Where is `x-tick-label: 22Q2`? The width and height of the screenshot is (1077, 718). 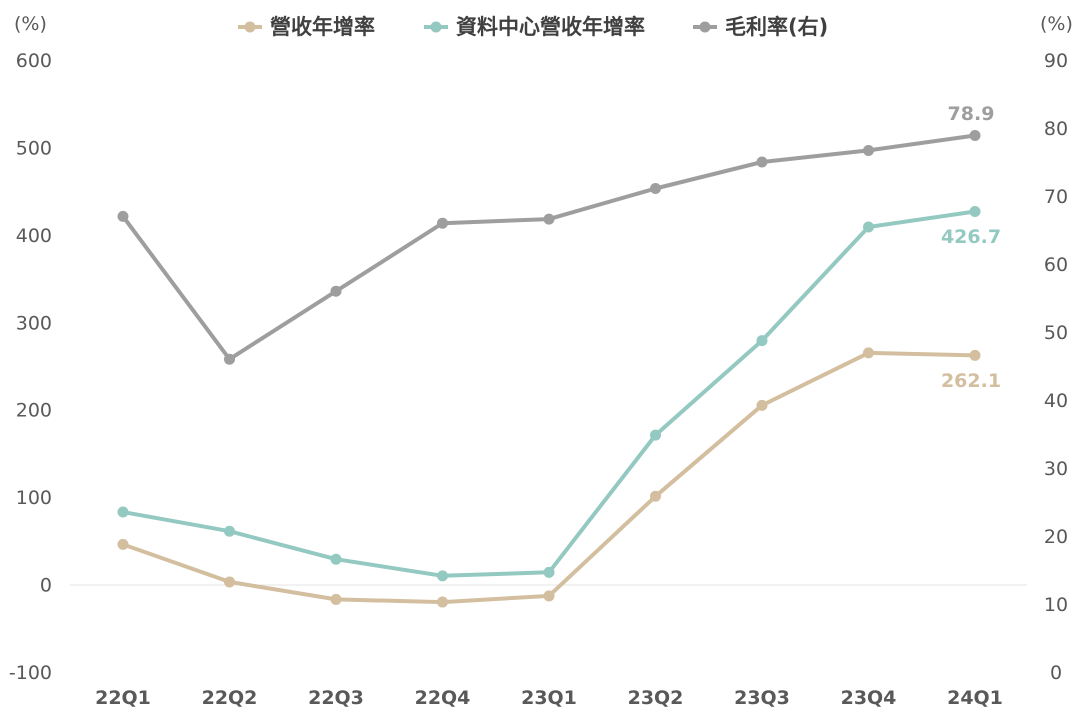 x-tick-label: 22Q2 is located at coordinates (230, 698).